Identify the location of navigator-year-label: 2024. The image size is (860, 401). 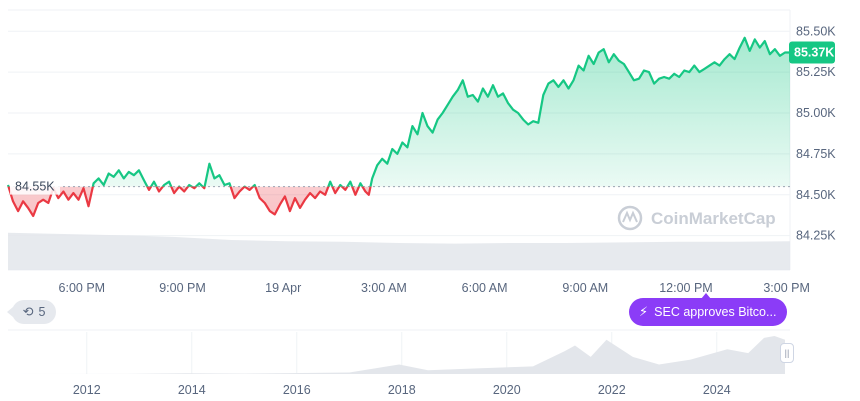
(717, 390).